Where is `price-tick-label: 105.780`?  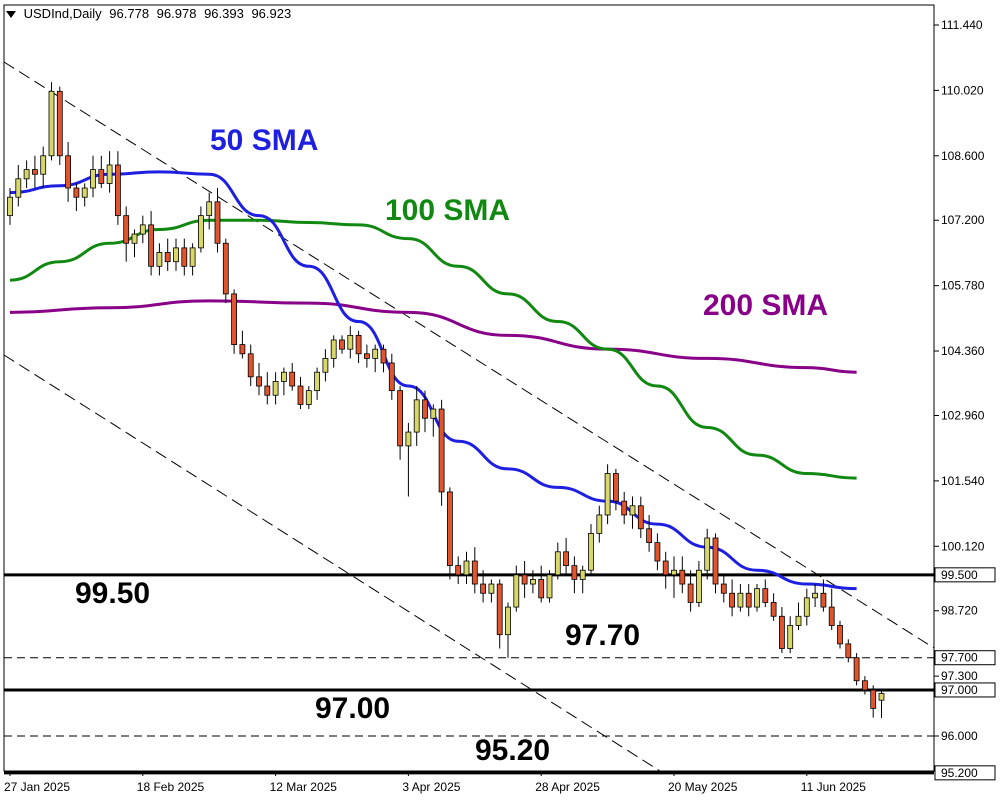 price-tick-label: 105.780 is located at coordinates (963, 286).